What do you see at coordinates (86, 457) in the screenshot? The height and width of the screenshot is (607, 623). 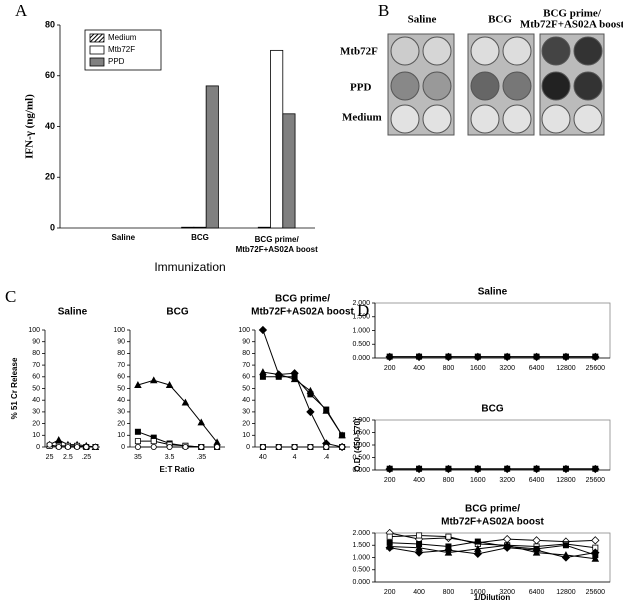 I see `x-tick-label: .25` at bounding box center [86, 457].